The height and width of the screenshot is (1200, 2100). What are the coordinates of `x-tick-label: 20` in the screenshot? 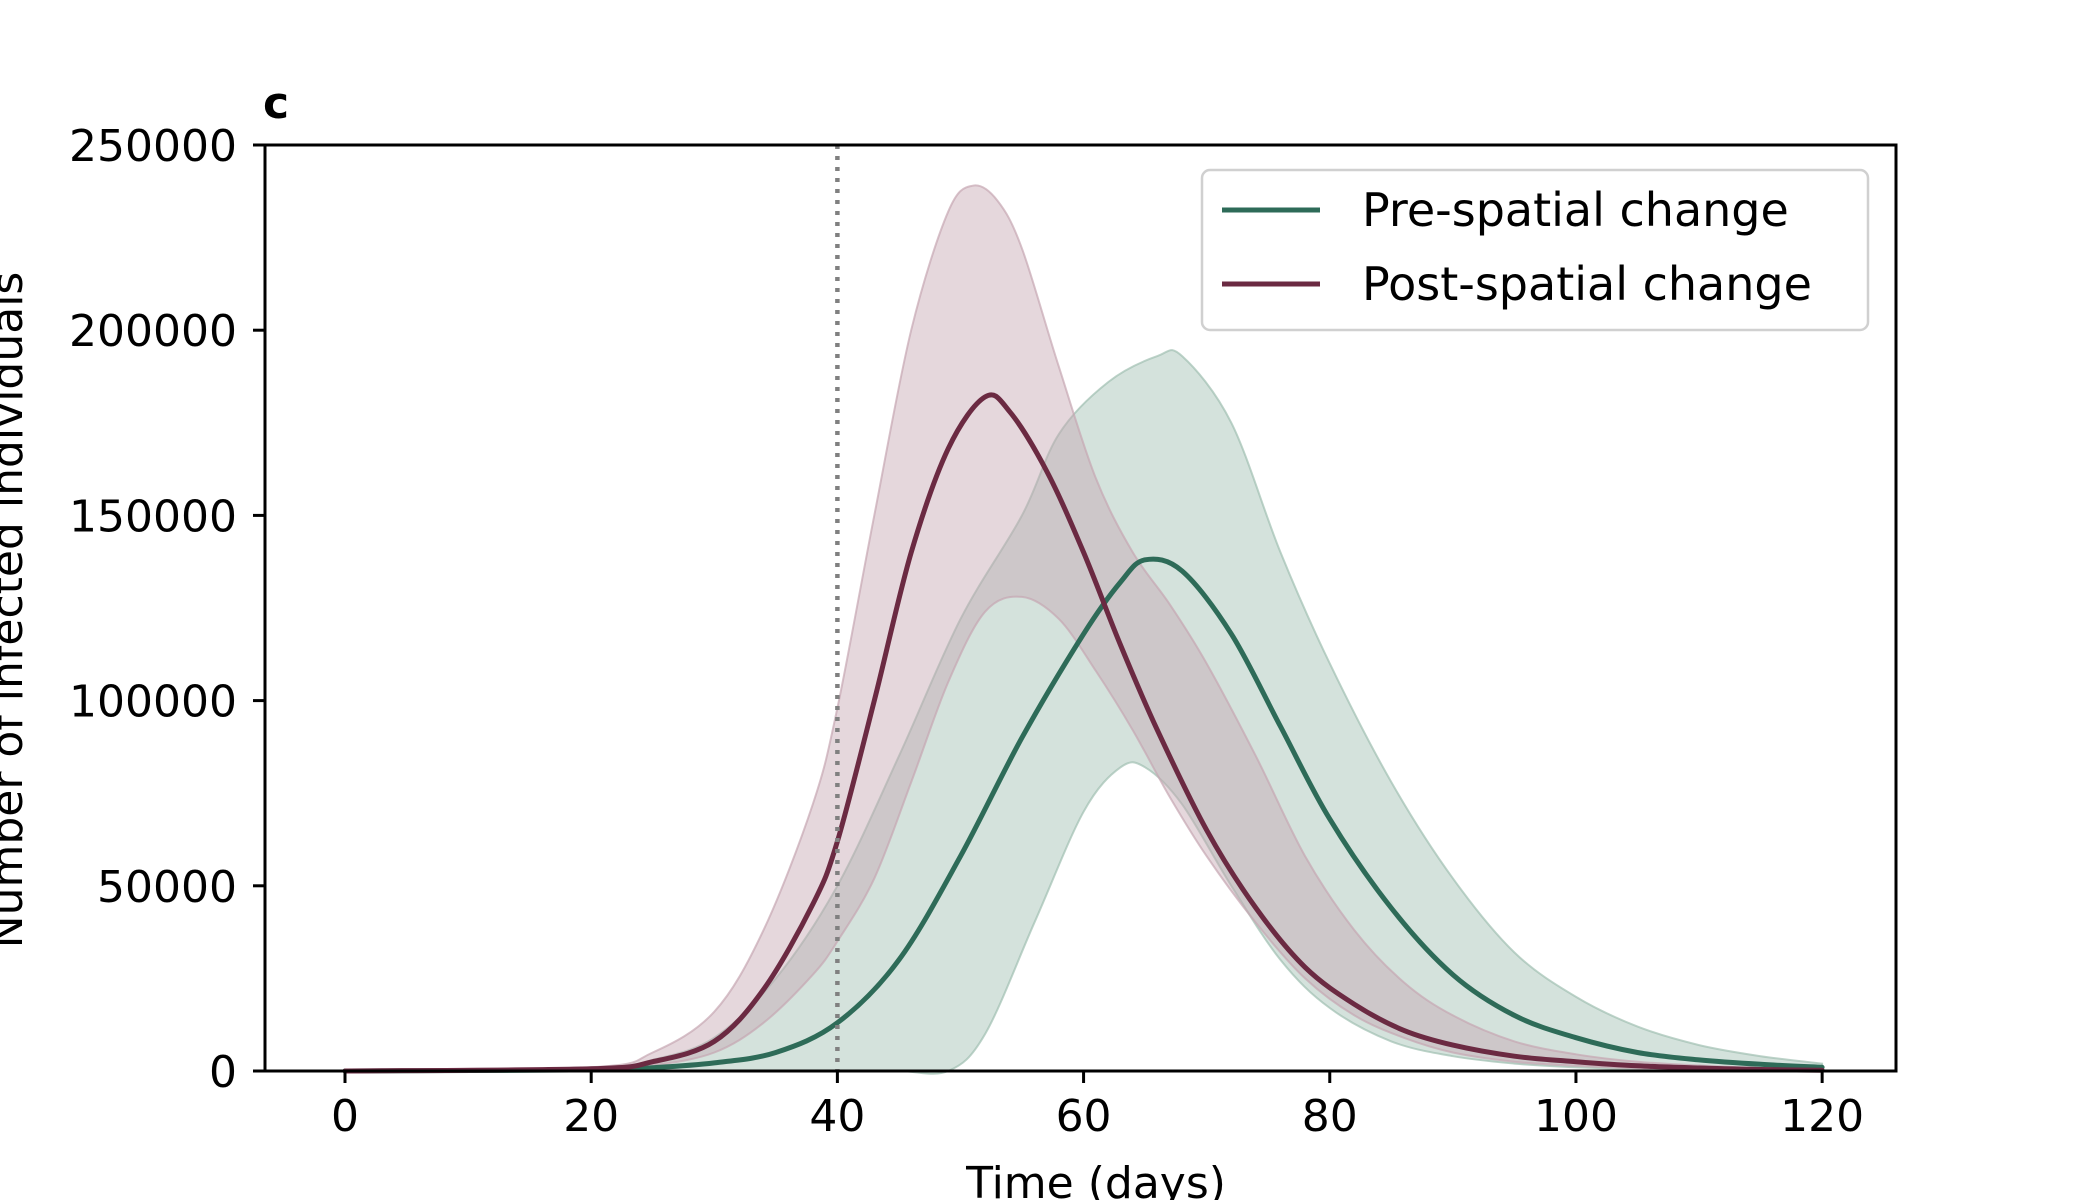 It's located at (591, 1116).